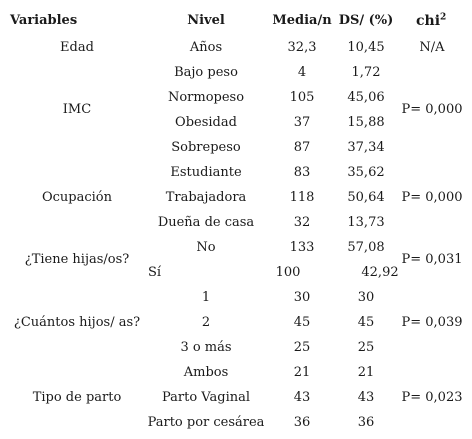  I want to click on cell-nivel: Dueña de casa, so click(206, 222).